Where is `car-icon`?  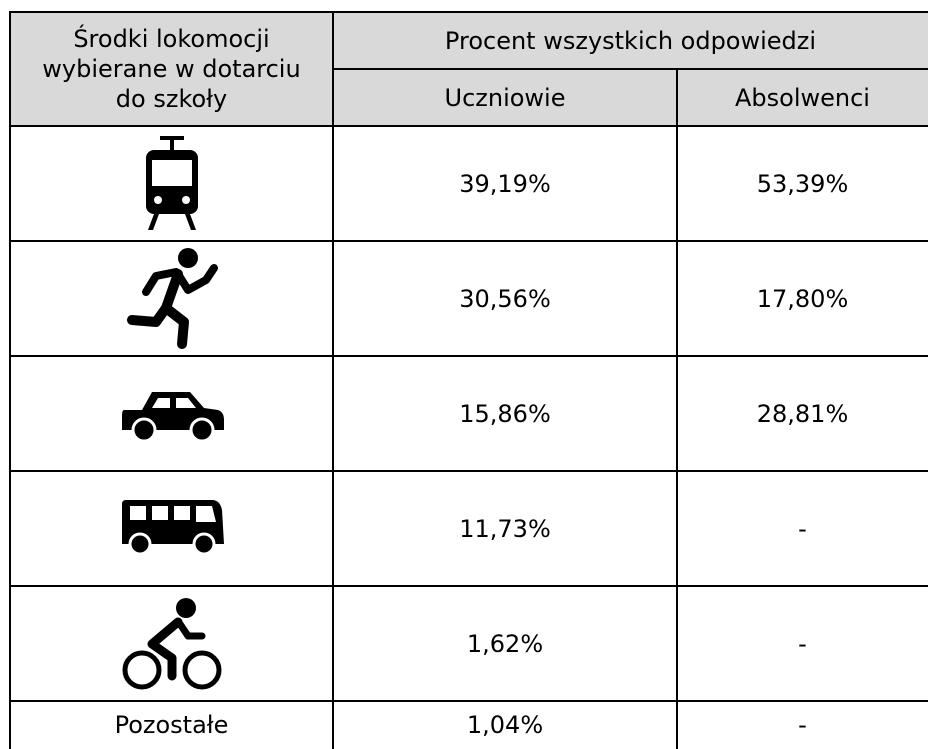
car-icon is located at coordinates (173, 417).